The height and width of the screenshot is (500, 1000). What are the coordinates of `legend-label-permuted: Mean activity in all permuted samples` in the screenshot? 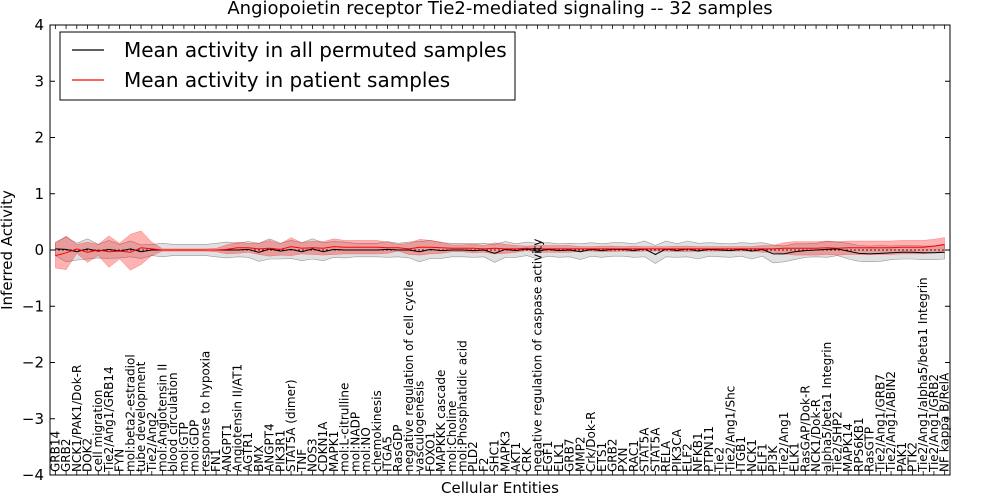 It's located at (315, 50).